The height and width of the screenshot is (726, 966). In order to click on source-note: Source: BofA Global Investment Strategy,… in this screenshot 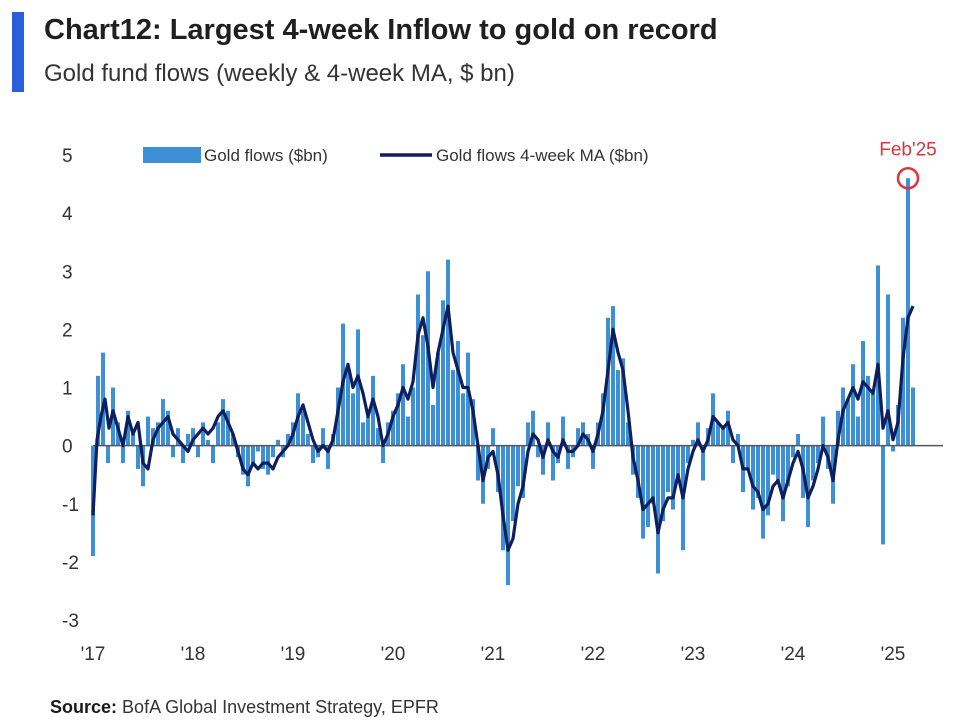, I will do `click(244, 707)`.